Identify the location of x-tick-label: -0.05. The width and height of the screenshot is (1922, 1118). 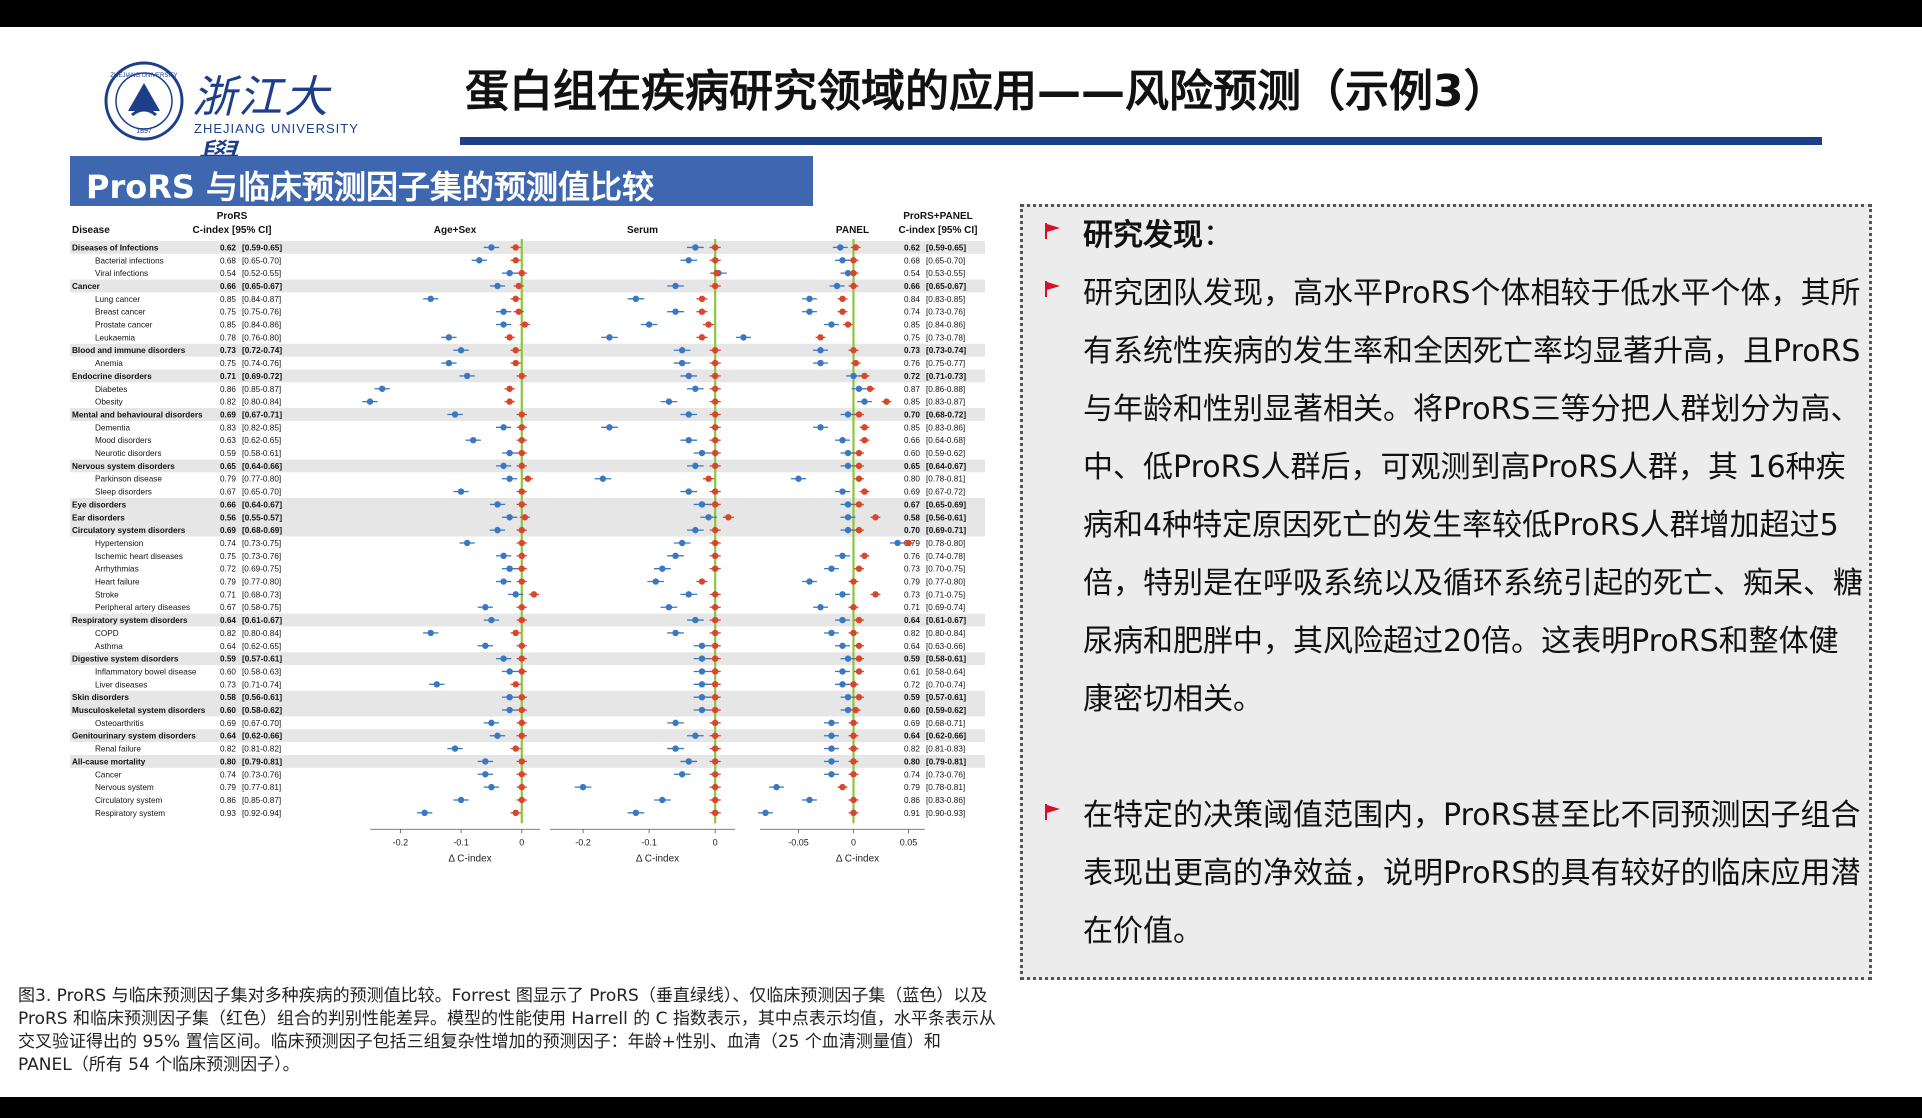
(798, 842).